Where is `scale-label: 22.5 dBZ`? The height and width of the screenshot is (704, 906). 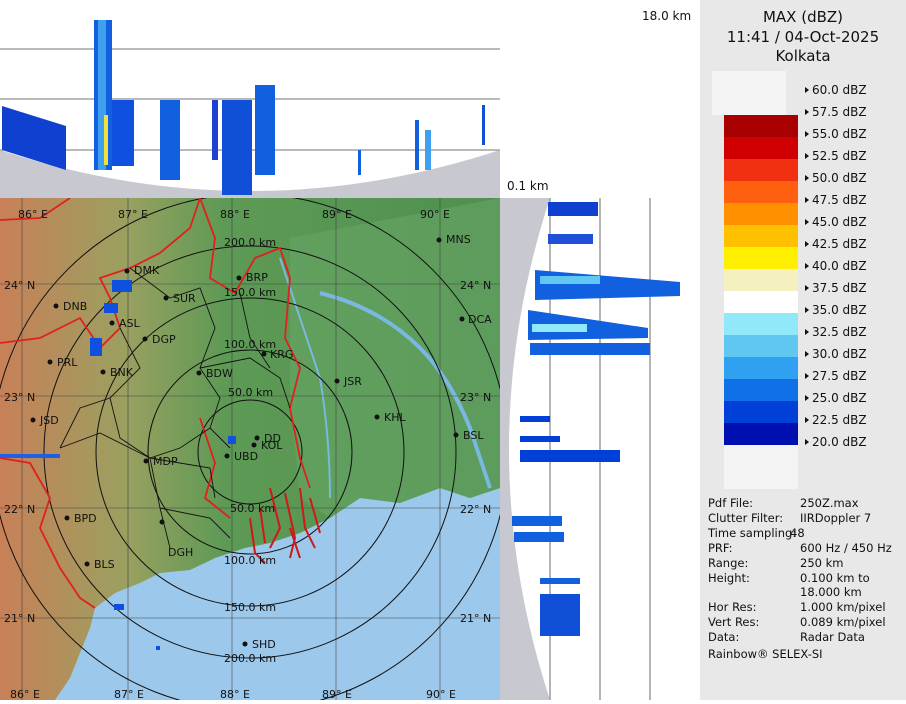
scale-label: 22.5 dBZ is located at coordinates (836, 420).